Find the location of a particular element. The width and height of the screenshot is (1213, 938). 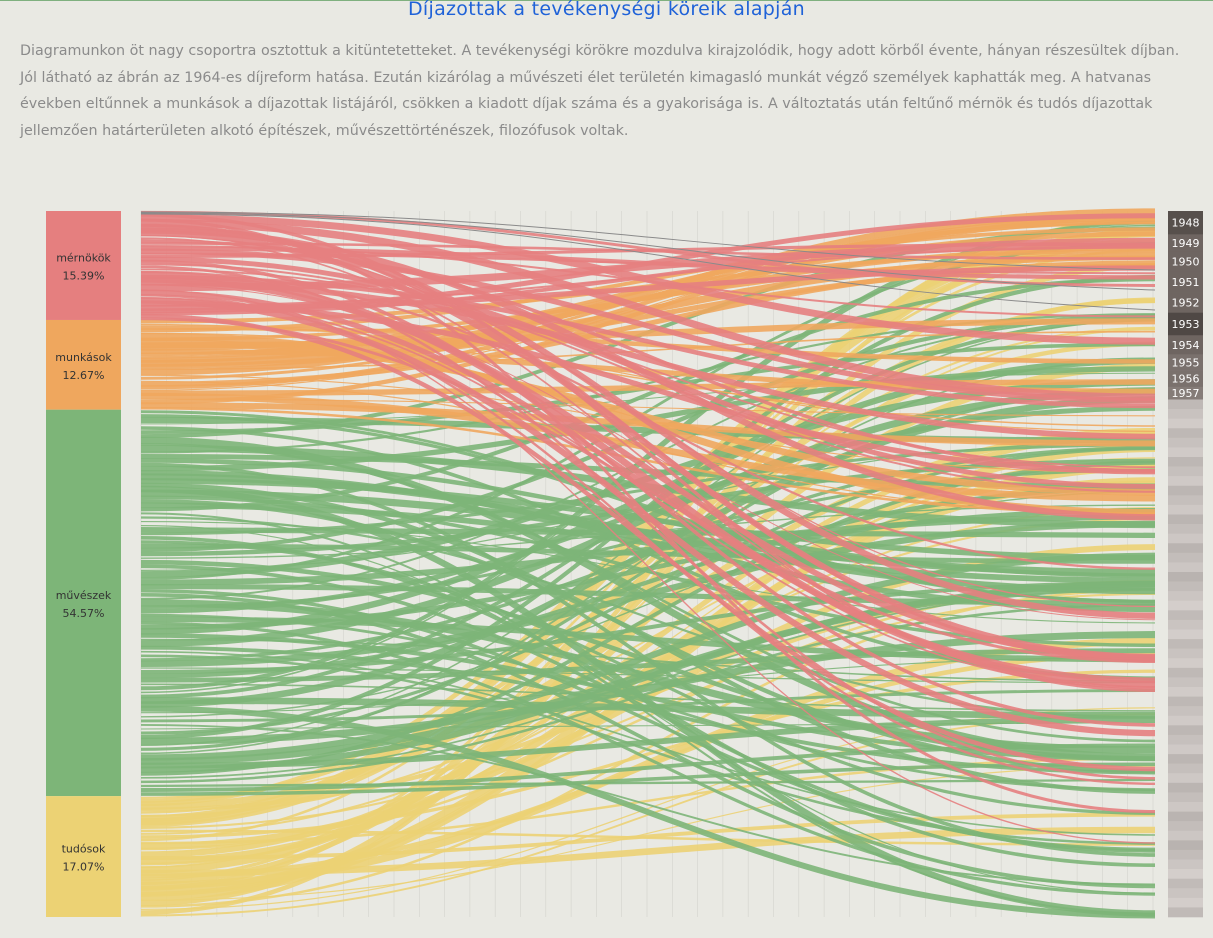

year-label: 1952 is located at coordinates (1186, 302).